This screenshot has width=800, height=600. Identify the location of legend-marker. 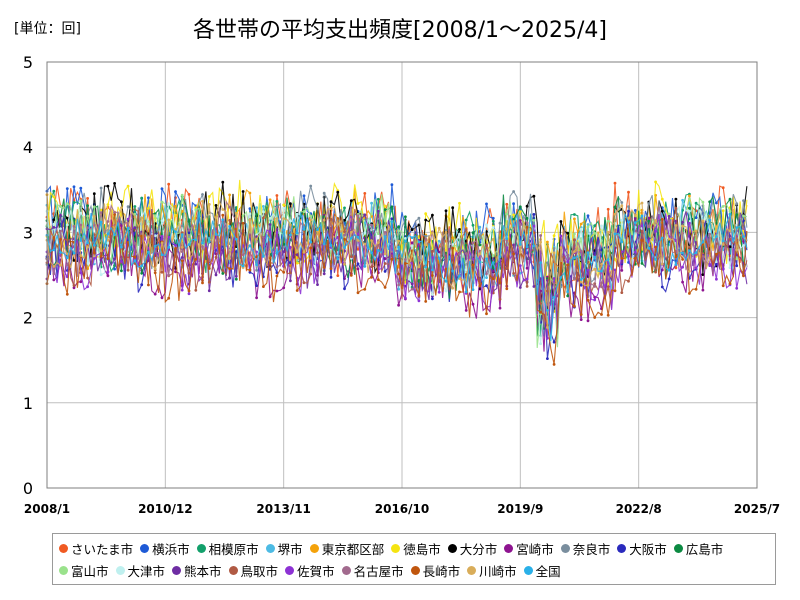
(63, 548).